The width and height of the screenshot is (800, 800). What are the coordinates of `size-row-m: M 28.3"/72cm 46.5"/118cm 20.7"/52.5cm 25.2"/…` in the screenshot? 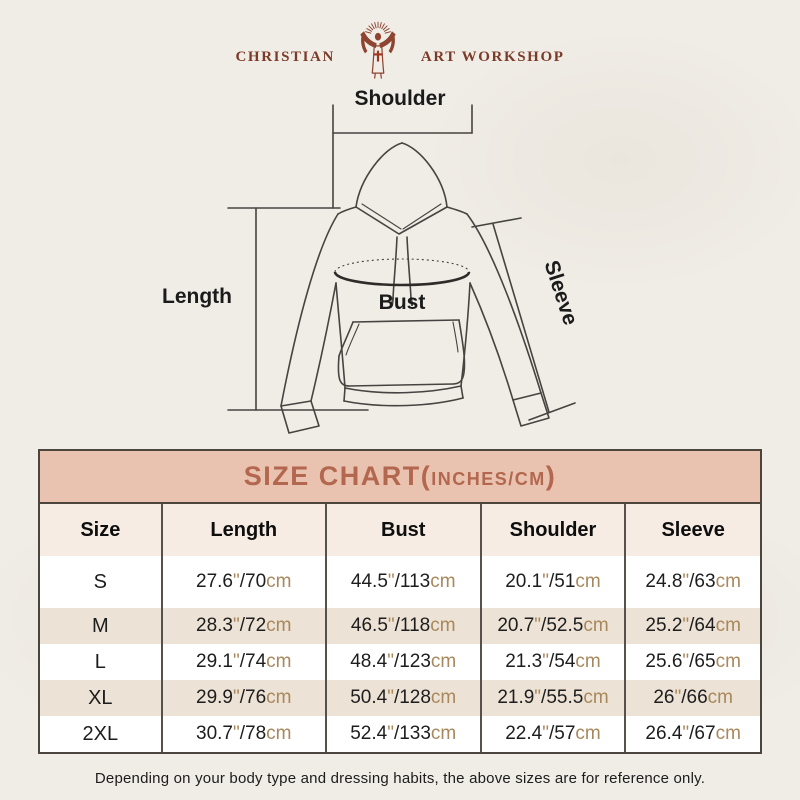 It's located at (400, 626).